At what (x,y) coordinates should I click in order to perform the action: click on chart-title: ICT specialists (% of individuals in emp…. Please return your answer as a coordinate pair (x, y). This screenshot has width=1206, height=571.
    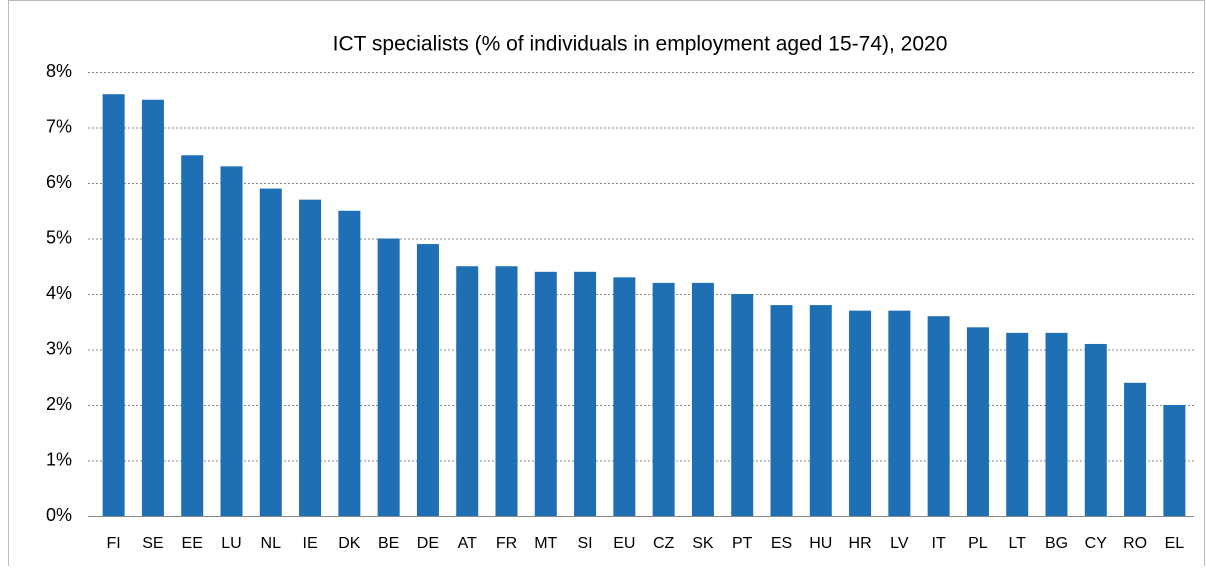
    Looking at the image, I should click on (640, 44).